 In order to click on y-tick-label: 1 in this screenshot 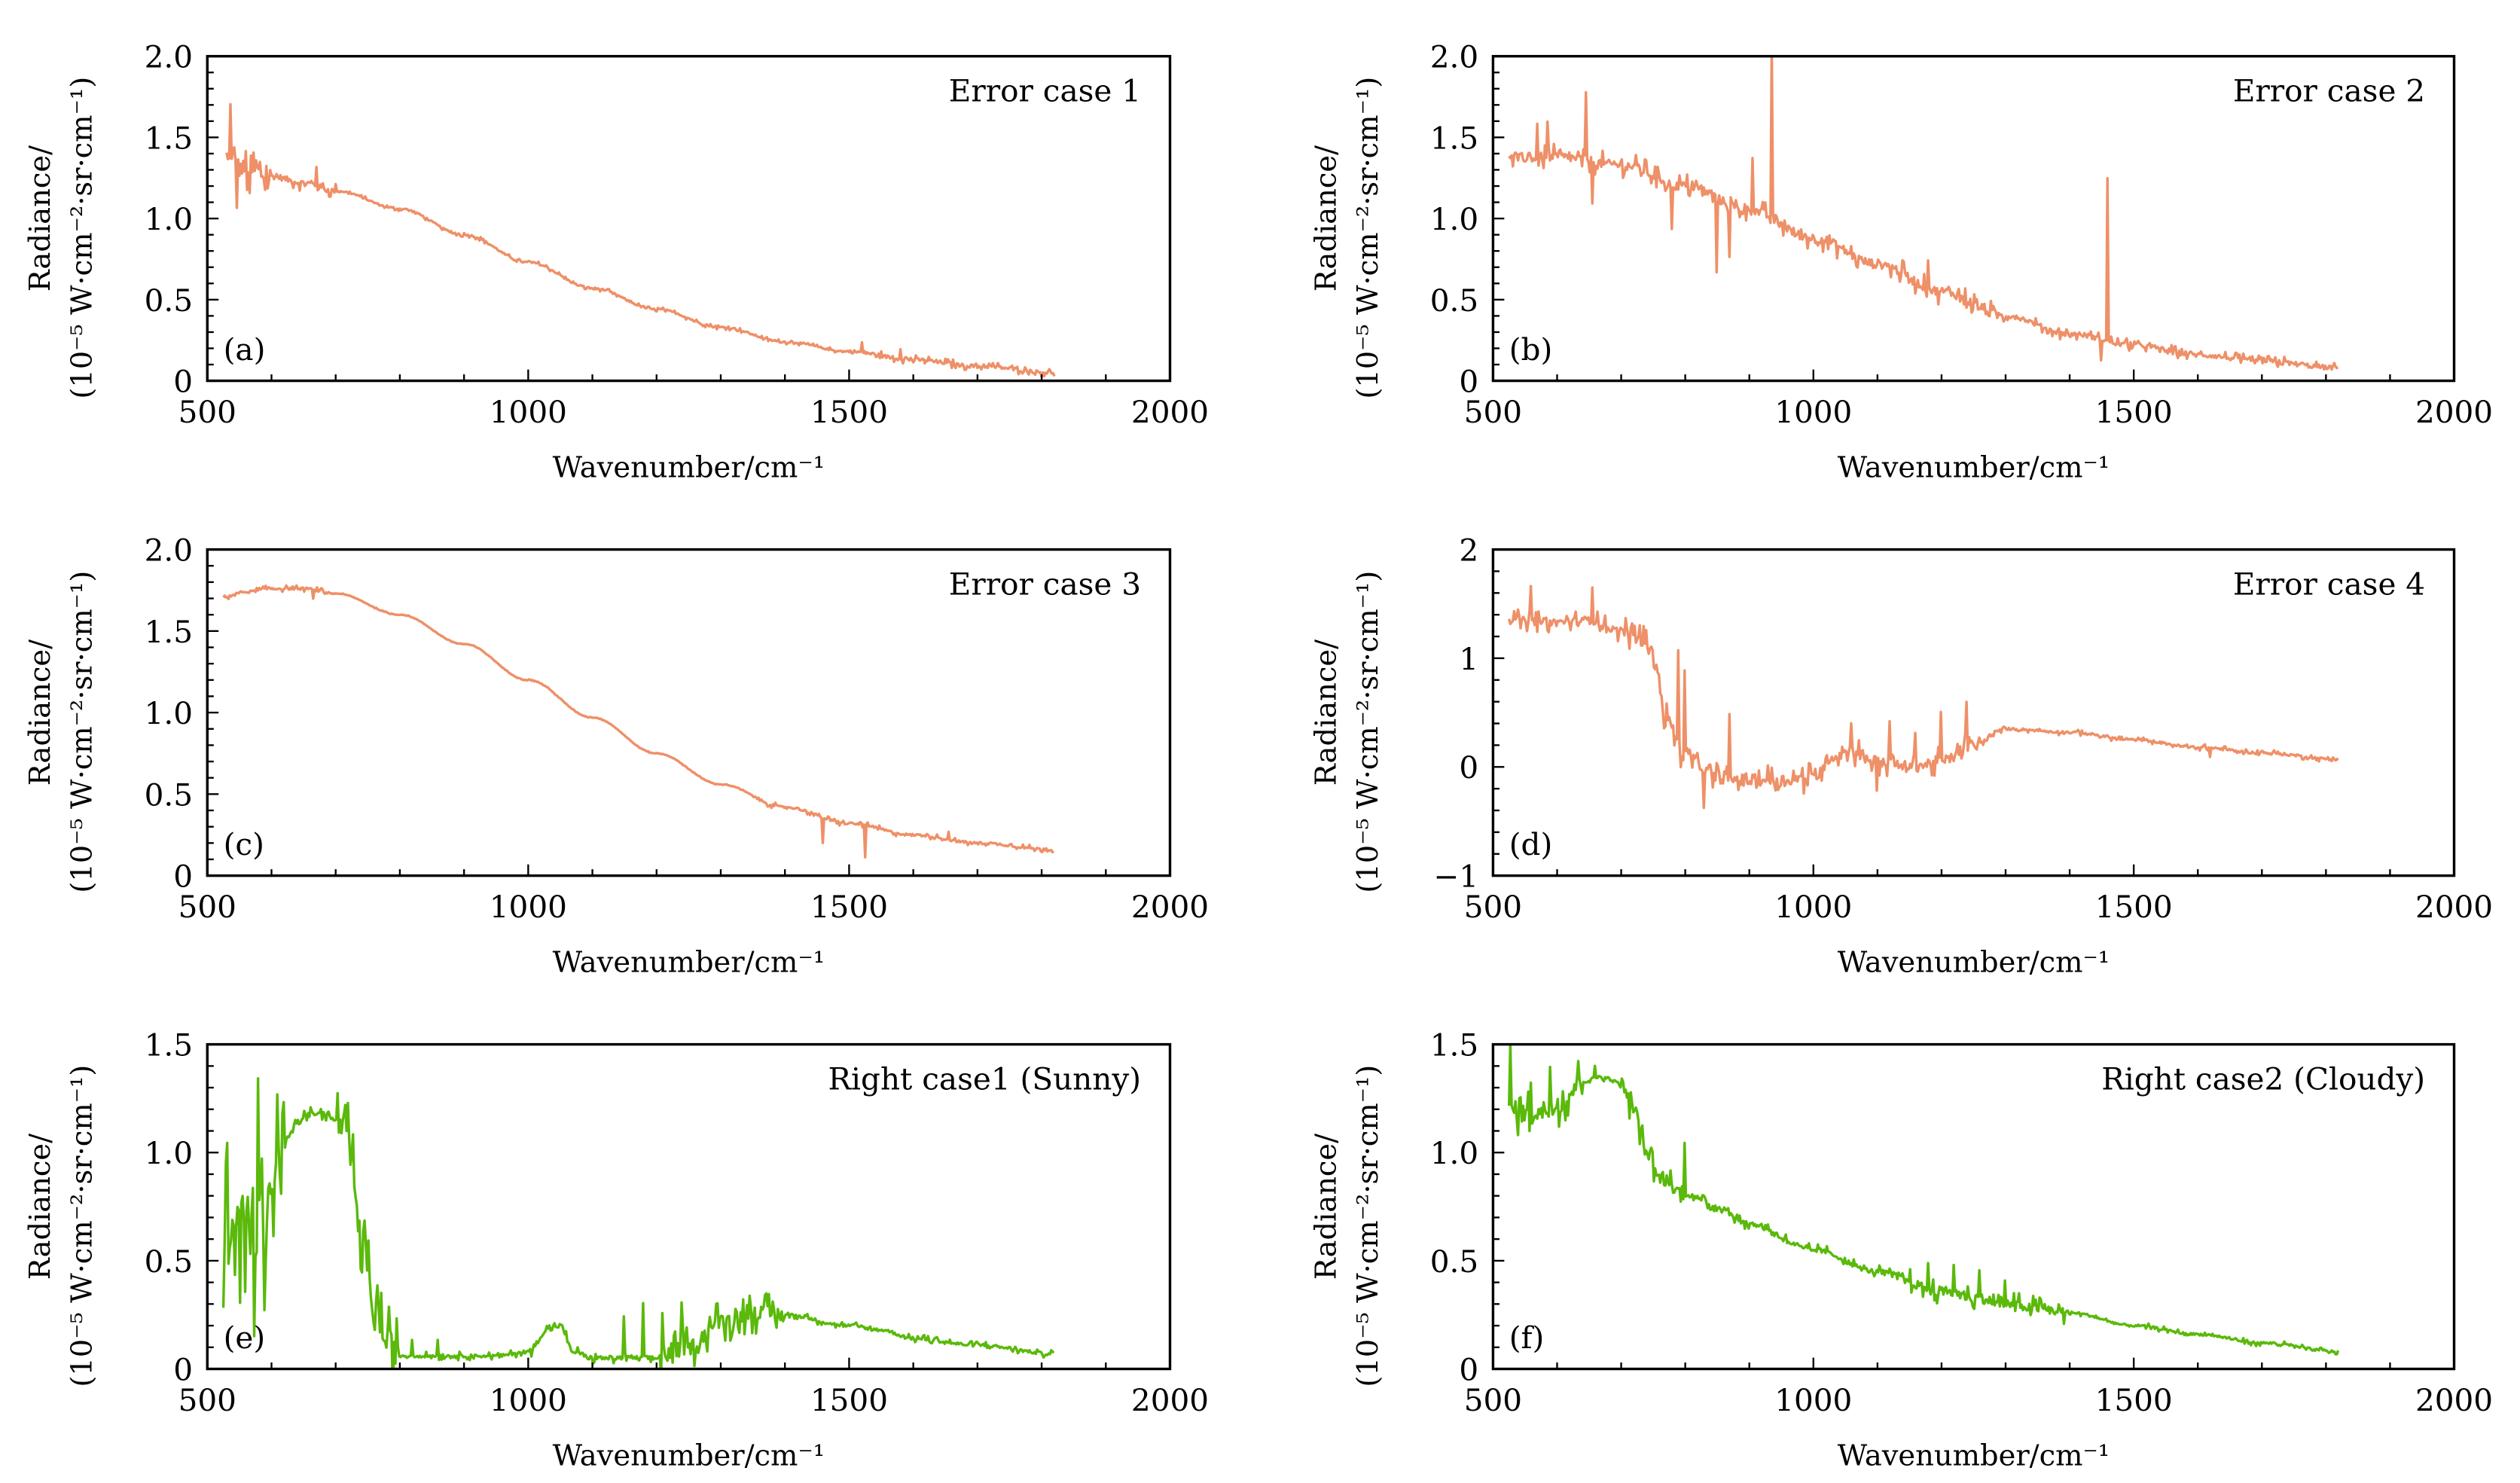, I will do `click(1468, 659)`.